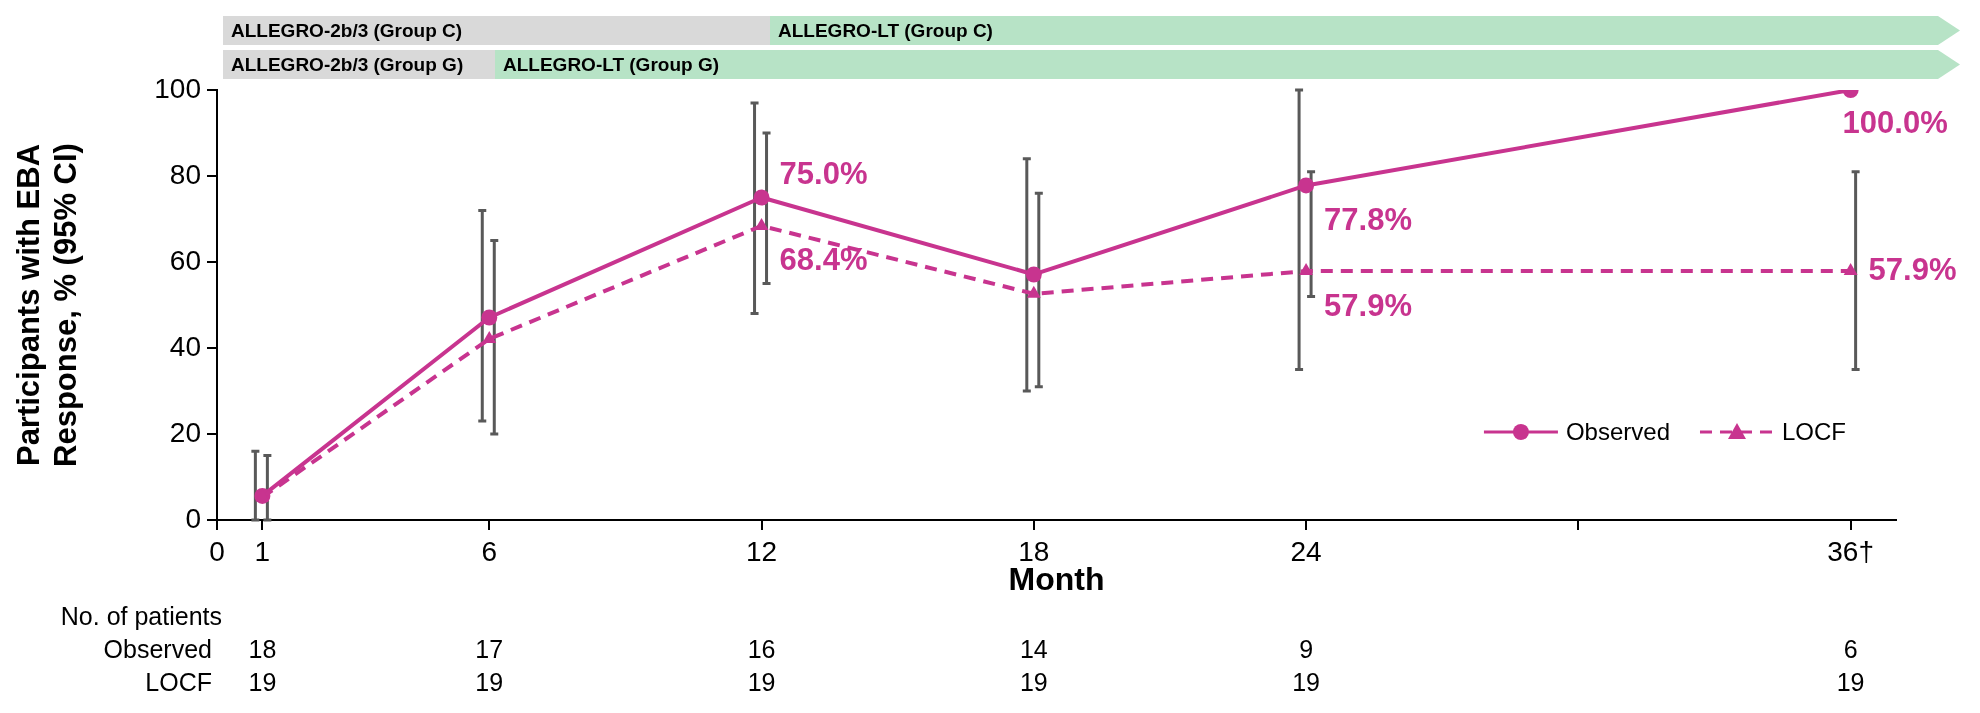  Describe the element at coordinates (489, 551) in the screenshot. I see `x-tick-label: 6` at that location.